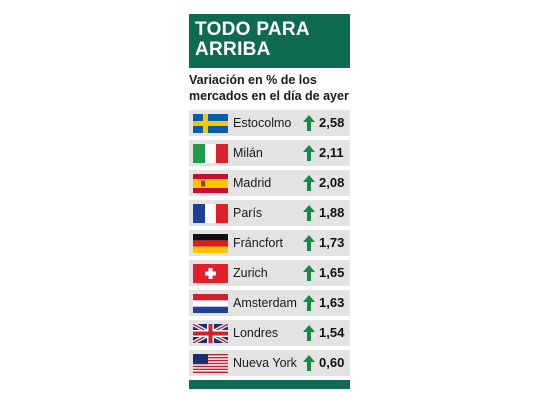  What do you see at coordinates (331, 152) in the screenshot?
I see `change-value: 2,11` at bounding box center [331, 152].